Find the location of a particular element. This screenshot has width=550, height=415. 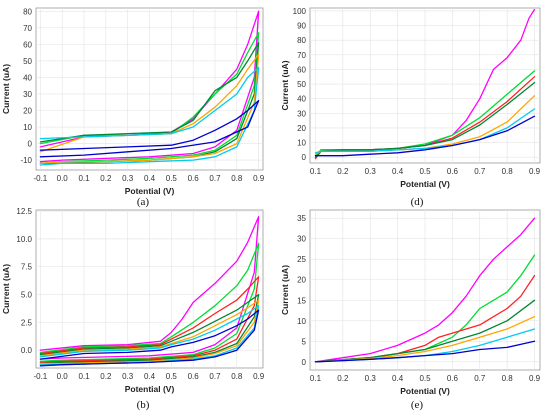

y-tick-label: 35 is located at coordinates (301, 218).